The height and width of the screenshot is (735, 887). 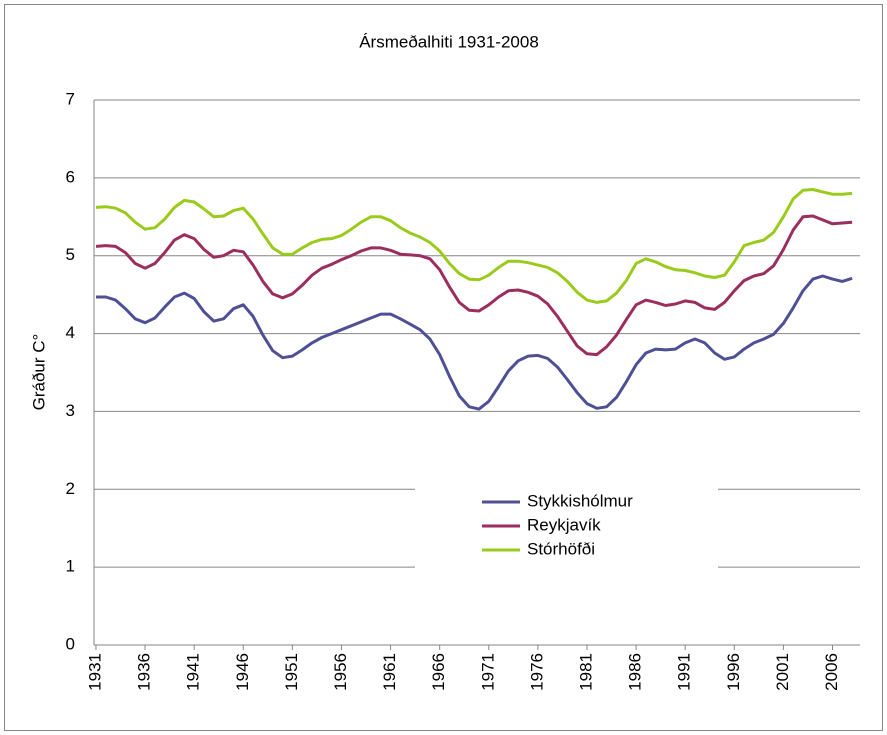 I want to click on x-tick-label: 1961, so click(x=389, y=672).